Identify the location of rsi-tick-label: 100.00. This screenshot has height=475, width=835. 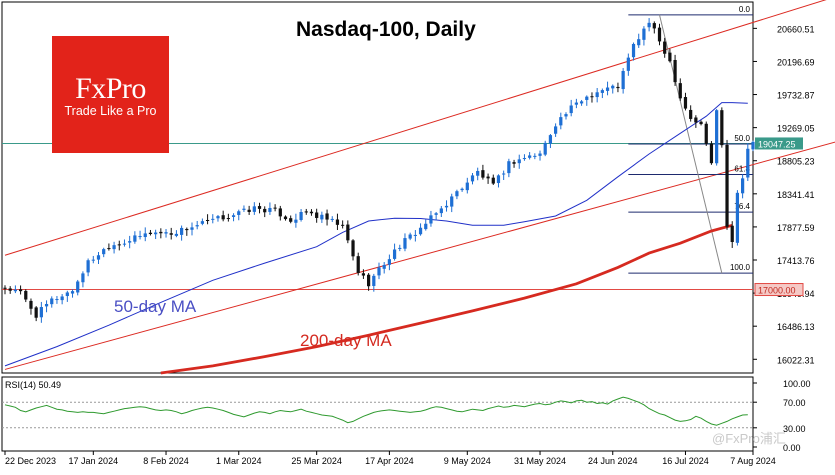
(797, 384).